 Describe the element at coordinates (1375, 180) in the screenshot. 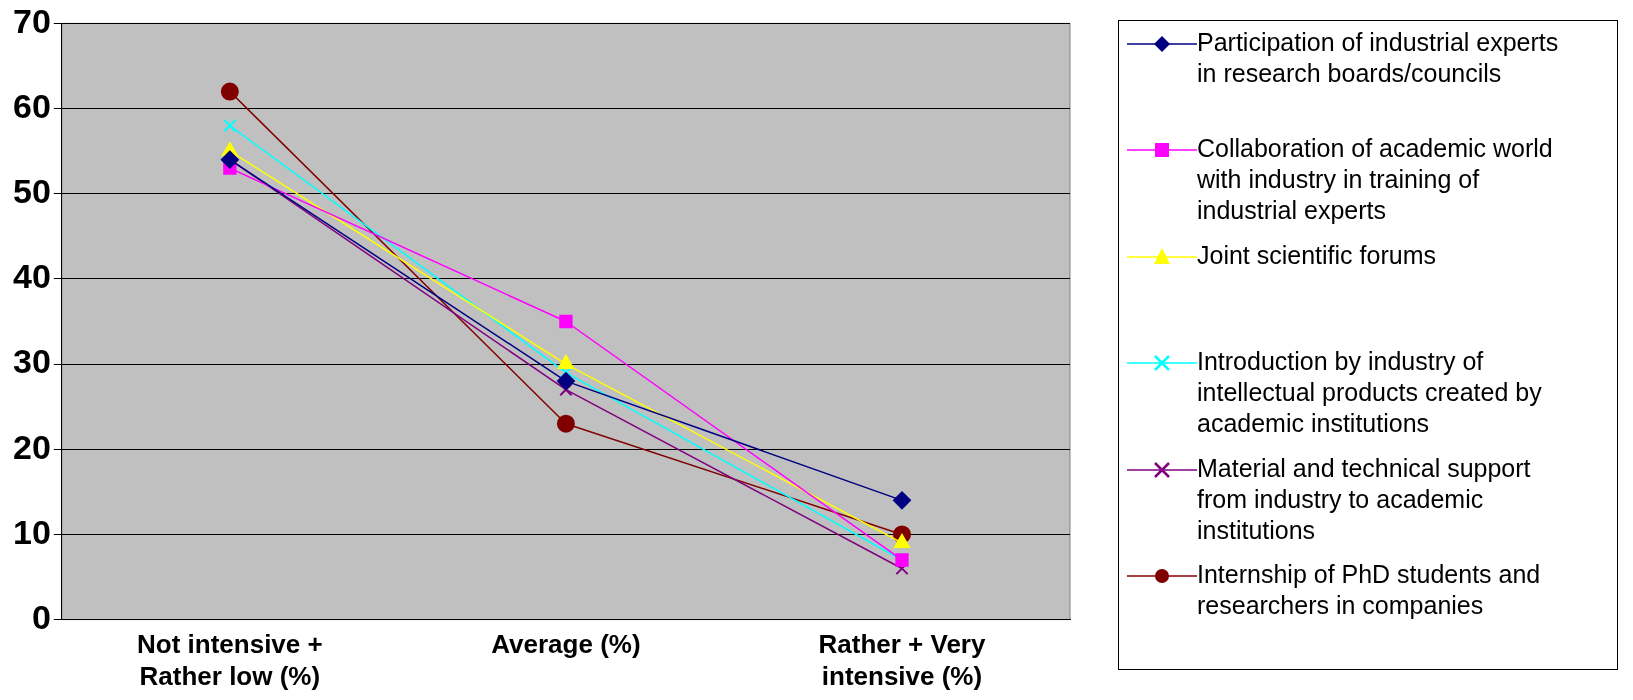

I see `legend-label: Collaboration of academic world with industry in training of industrial experts` at that location.